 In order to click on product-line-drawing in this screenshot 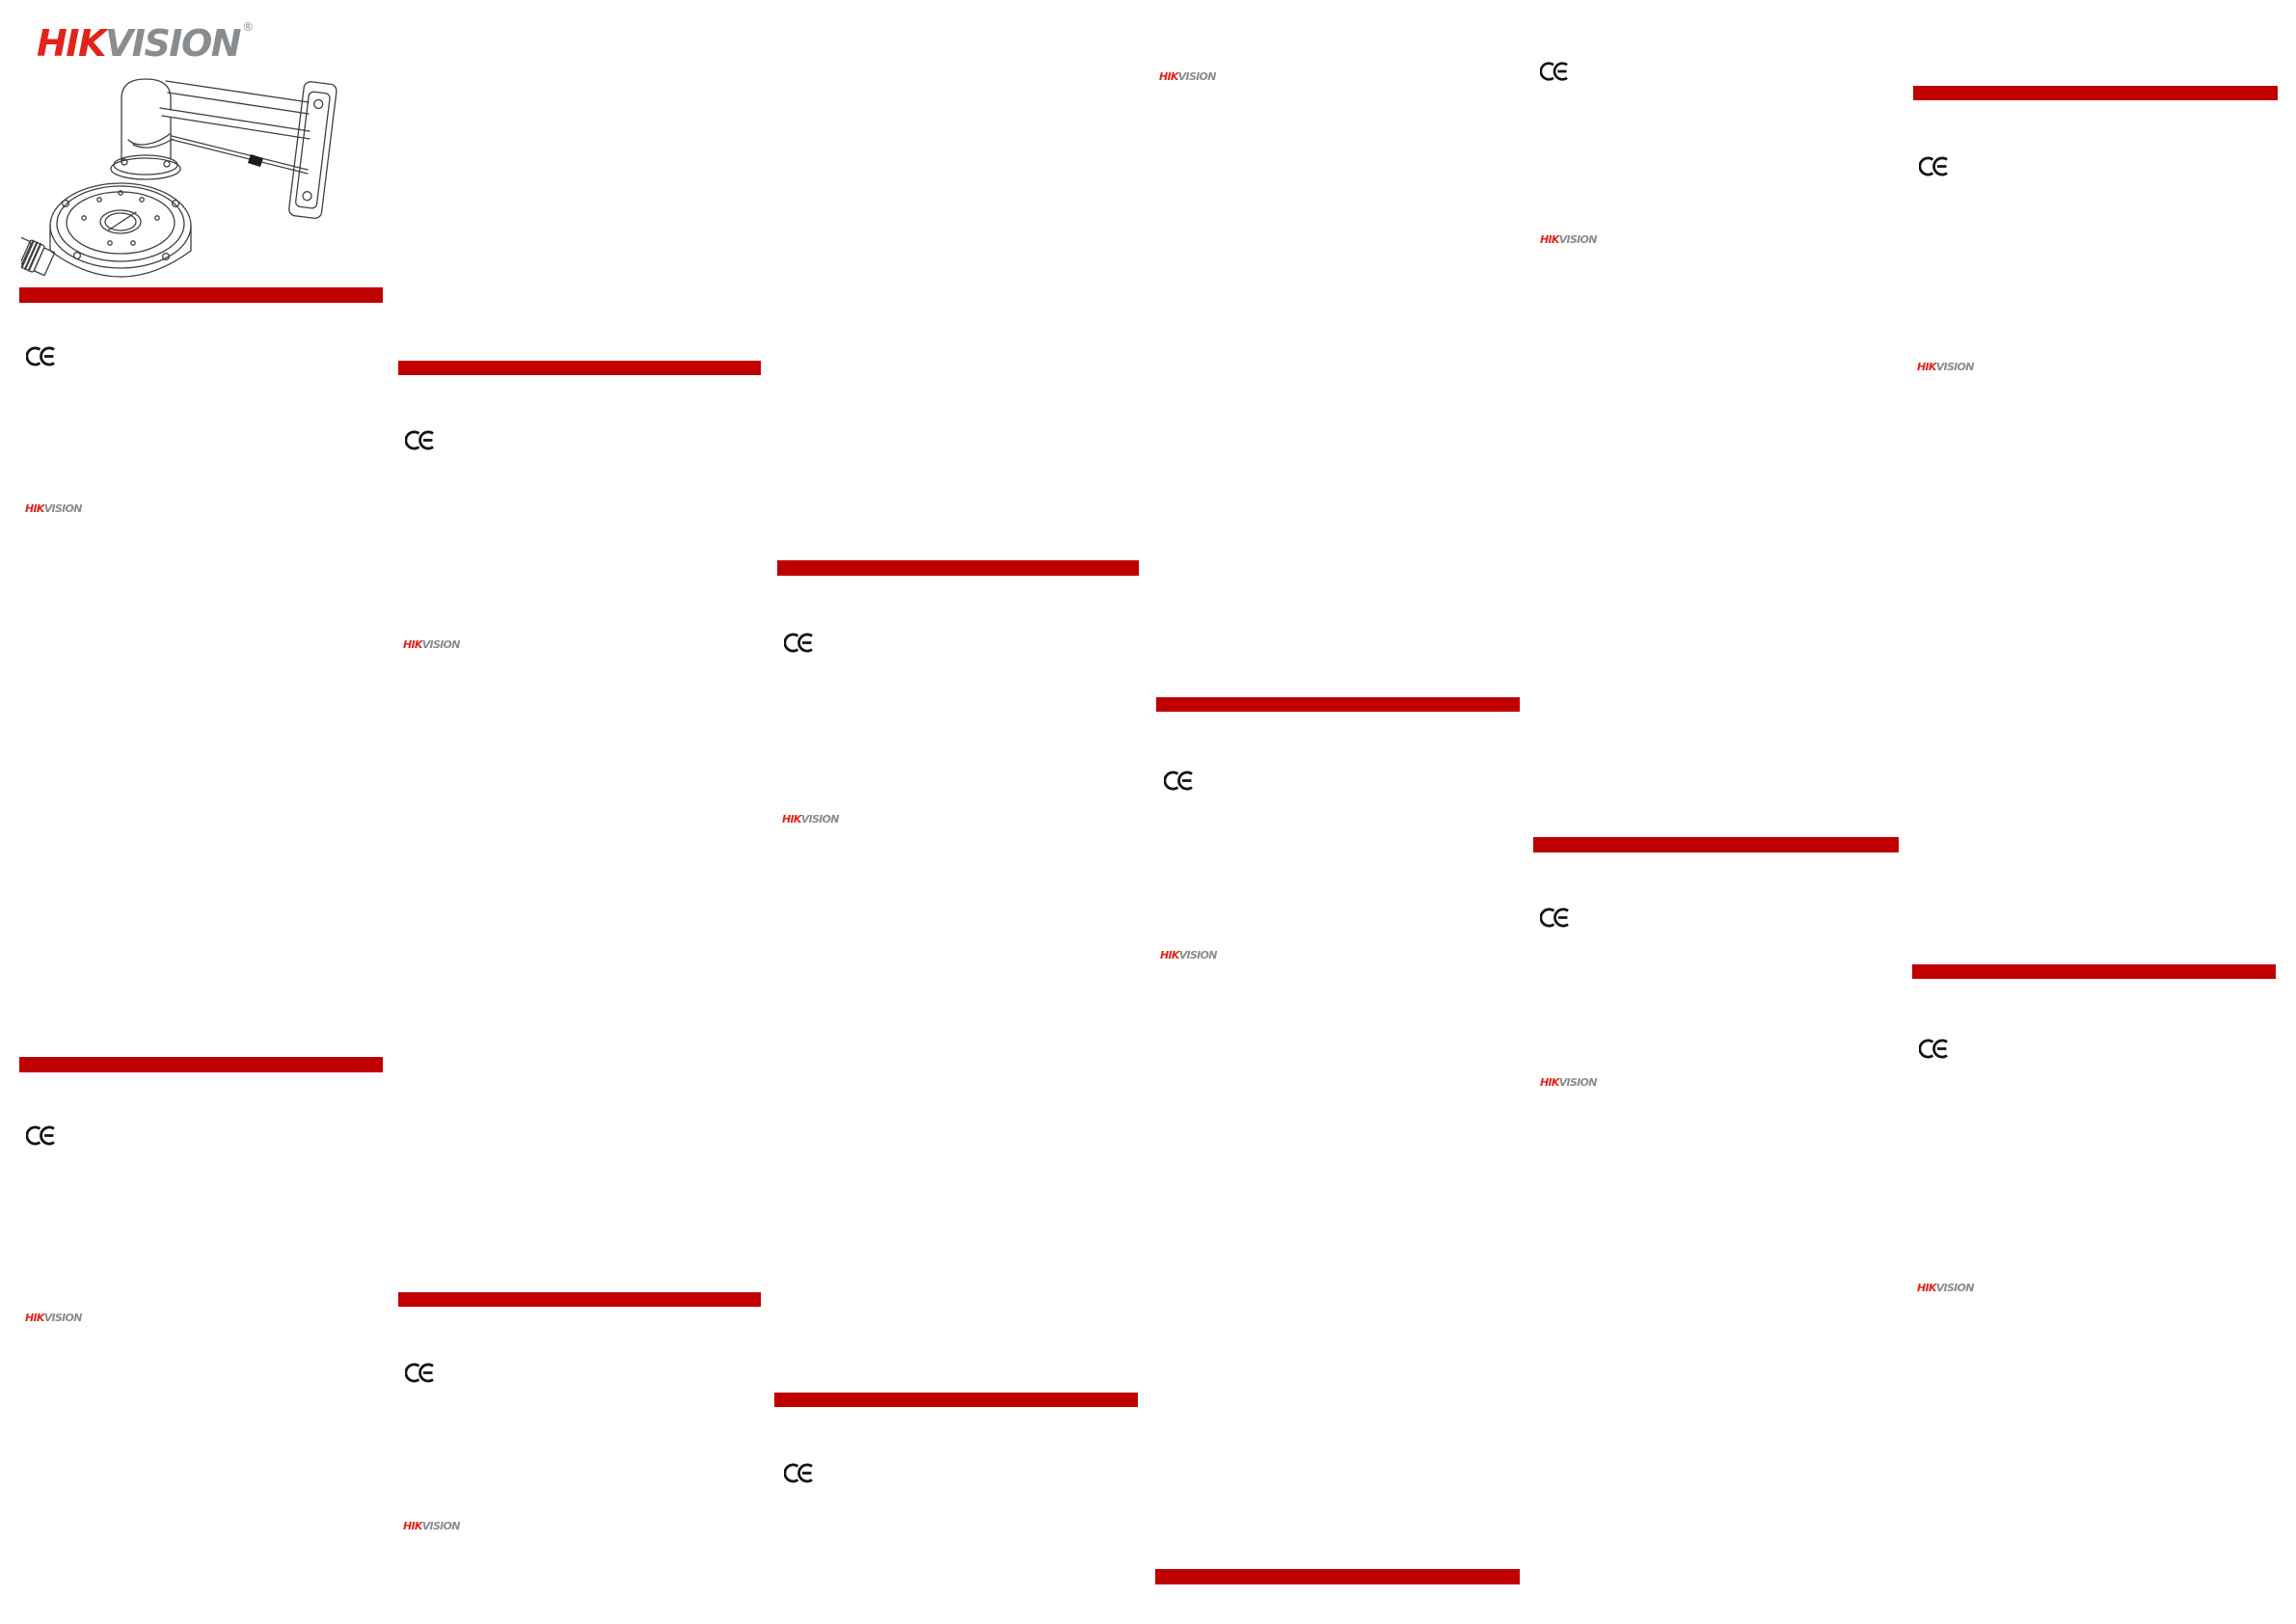, I will do `click(182, 183)`.